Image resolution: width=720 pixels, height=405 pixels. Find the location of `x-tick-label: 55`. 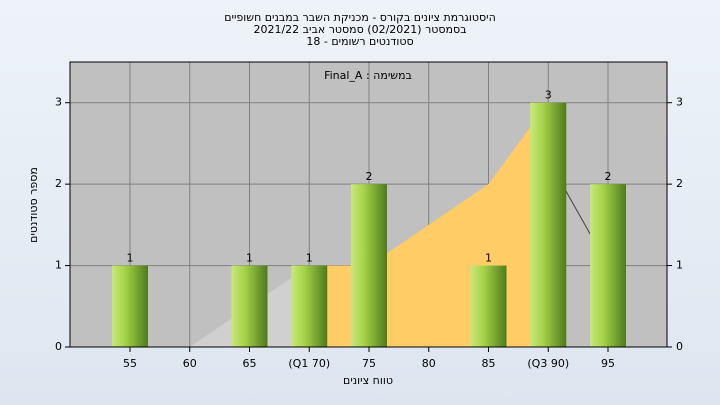

x-tick-label: 55 is located at coordinates (130, 363).